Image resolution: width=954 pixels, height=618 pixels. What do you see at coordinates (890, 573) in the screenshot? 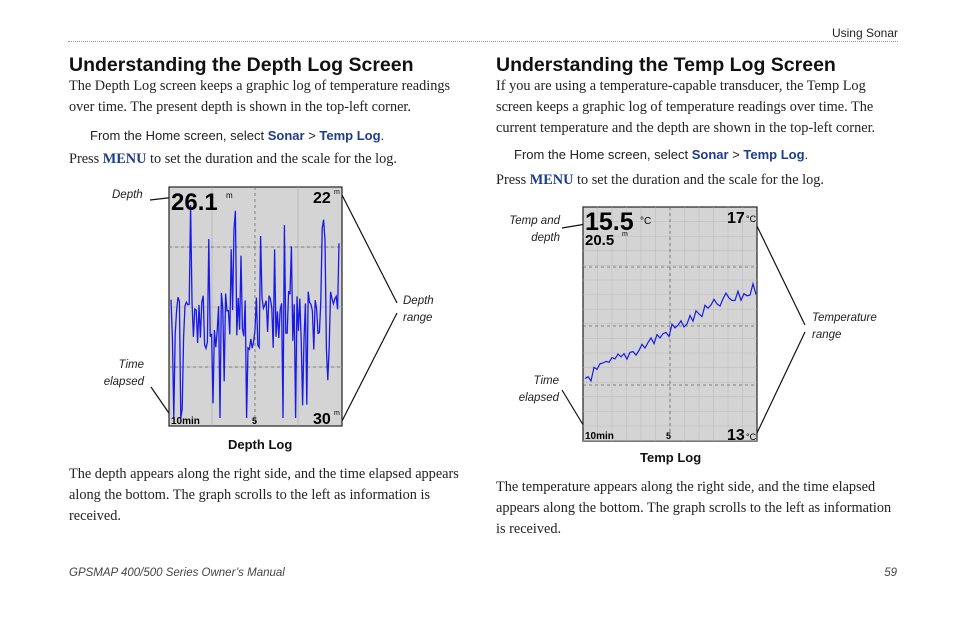
I see `footer-page-number: 59` at bounding box center [890, 573].